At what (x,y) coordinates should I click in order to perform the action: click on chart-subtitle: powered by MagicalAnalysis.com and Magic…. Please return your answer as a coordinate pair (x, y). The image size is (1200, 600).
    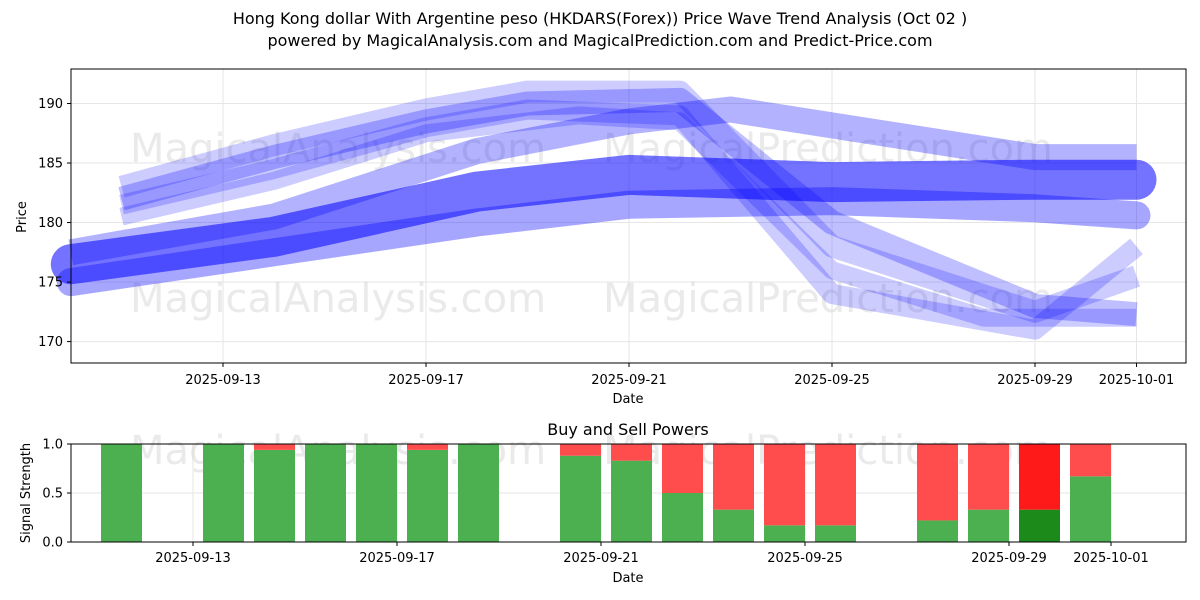
    Looking at the image, I should click on (600, 40).